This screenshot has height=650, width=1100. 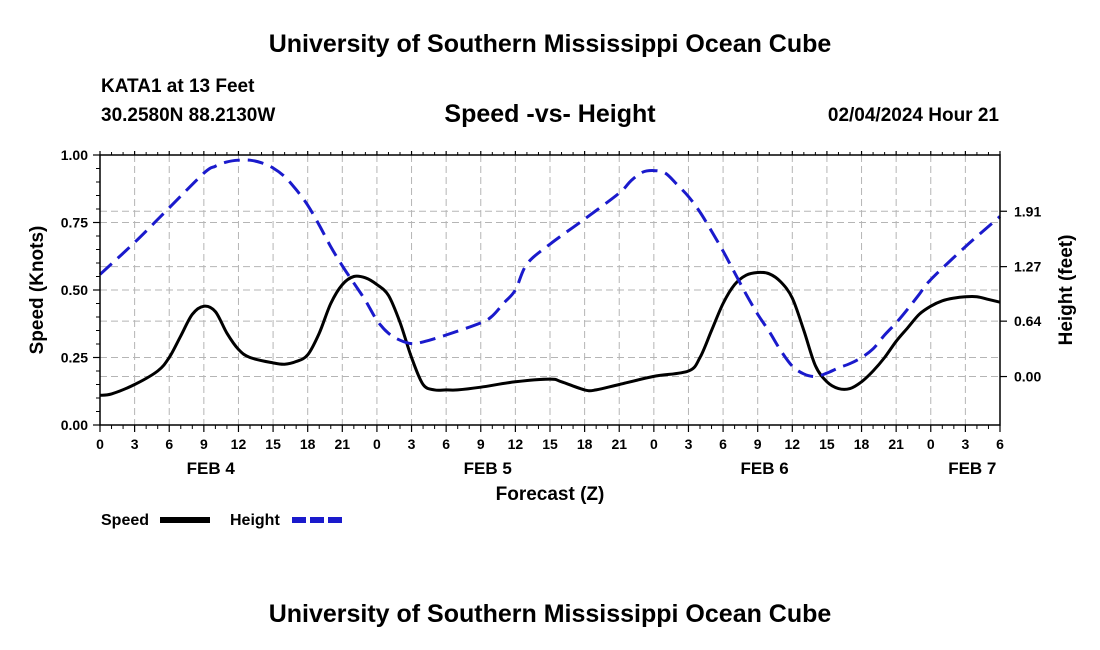 I want to click on x-day-label: FEB 6, so click(x=765, y=468).